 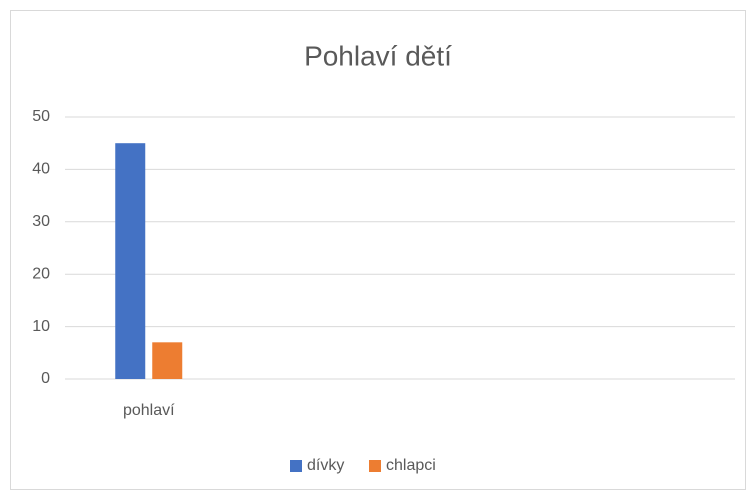 I want to click on y-tick-label: 0, so click(x=45, y=378).